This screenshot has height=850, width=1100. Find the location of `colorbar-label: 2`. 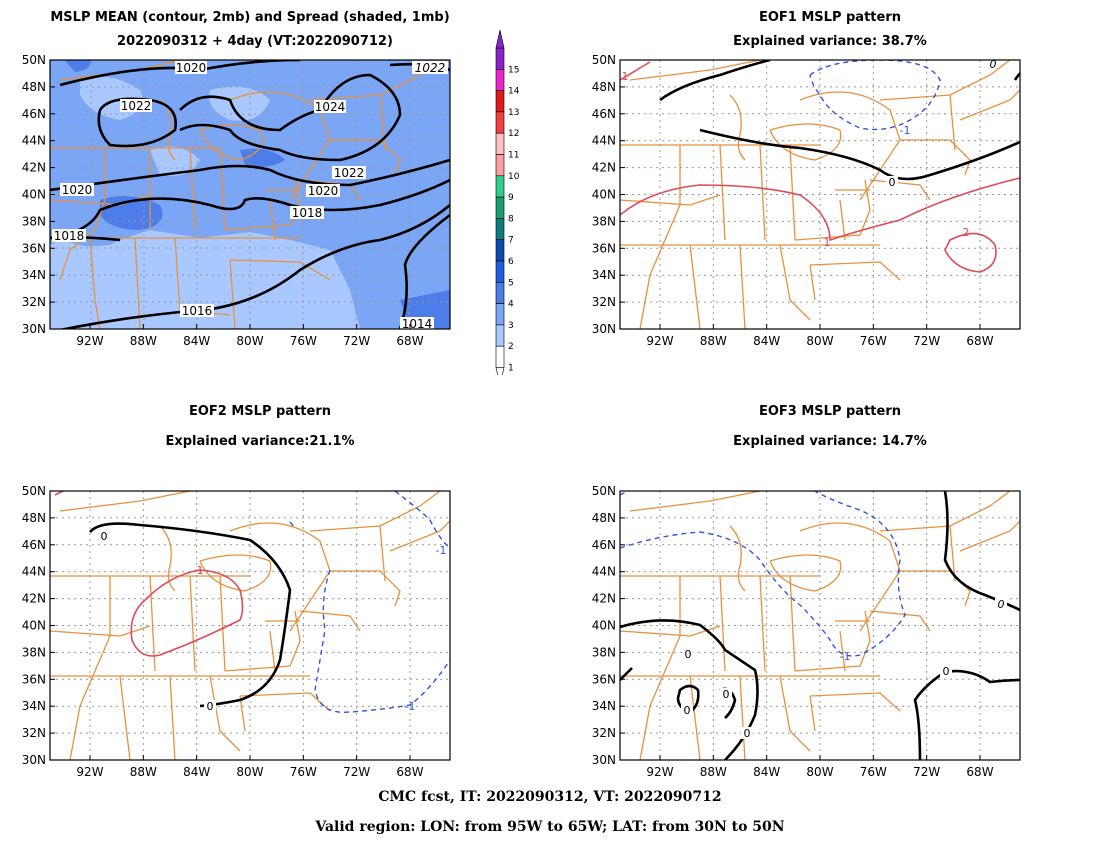

colorbar-label: 2 is located at coordinates (511, 347).